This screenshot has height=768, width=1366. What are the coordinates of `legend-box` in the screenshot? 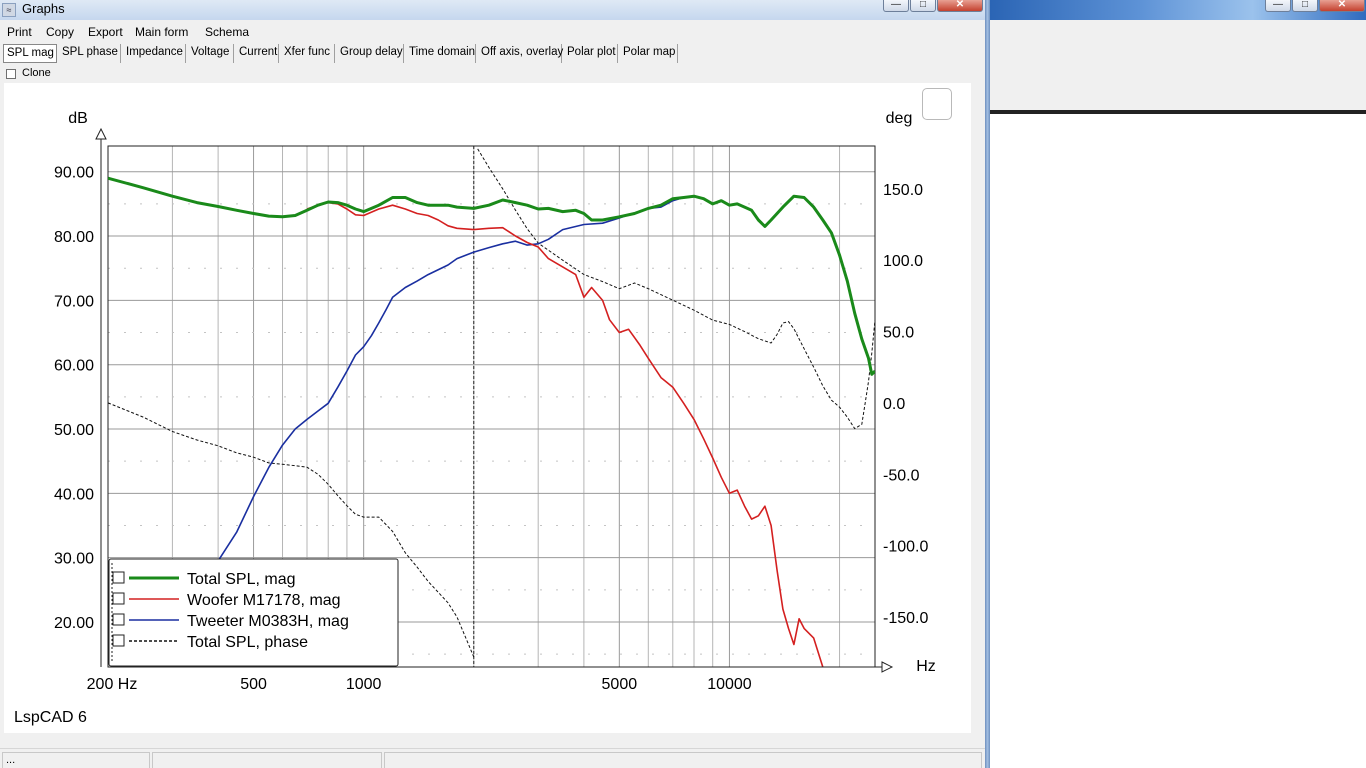 It's located at (253, 612).